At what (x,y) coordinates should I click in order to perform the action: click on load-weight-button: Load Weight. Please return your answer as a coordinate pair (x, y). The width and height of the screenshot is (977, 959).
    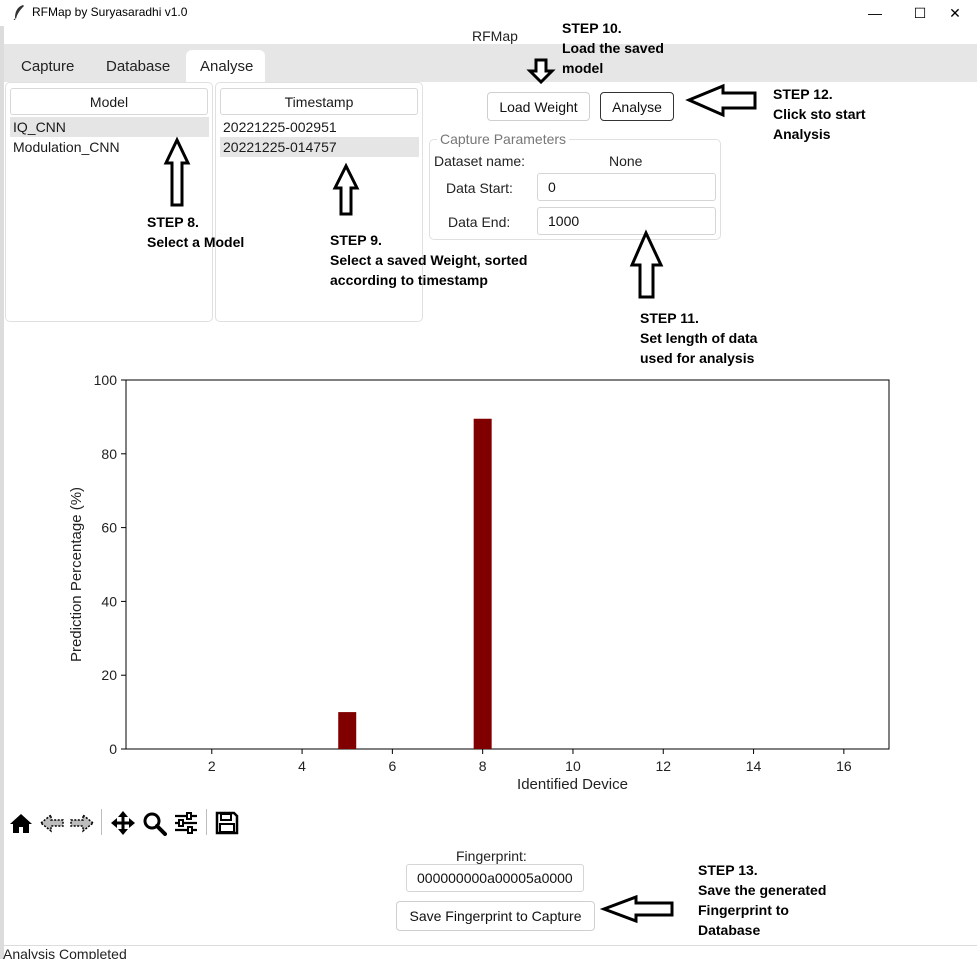
    Looking at the image, I should click on (538, 106).